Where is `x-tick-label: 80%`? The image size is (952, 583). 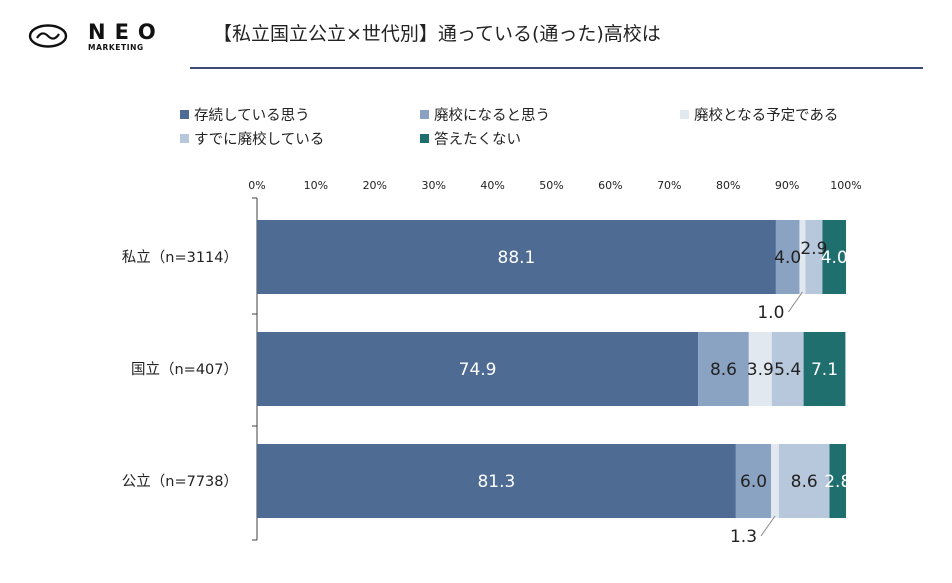
x-tick-label: 80% is located at coordinates (728, 185).